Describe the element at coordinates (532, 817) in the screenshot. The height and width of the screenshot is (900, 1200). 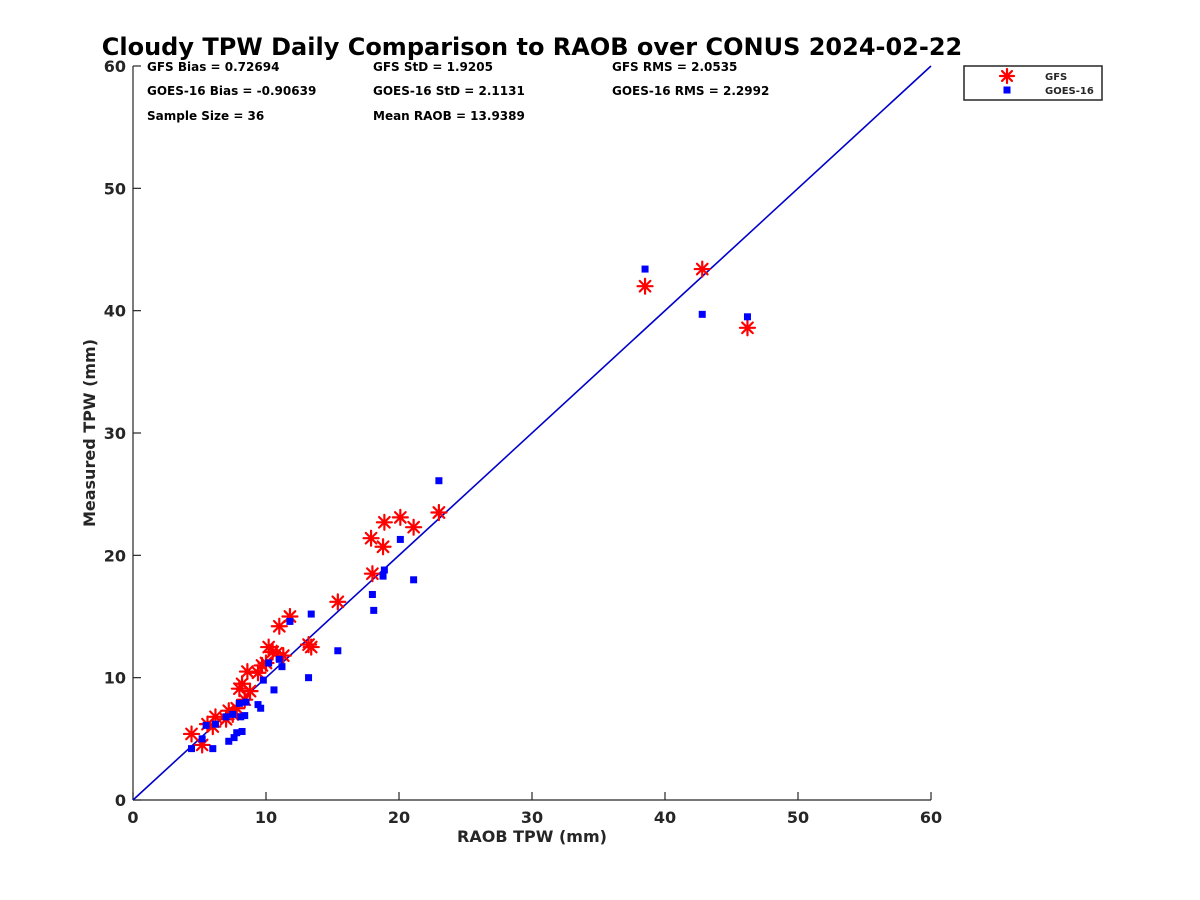
I see `x-tick-label: 30` at that location.